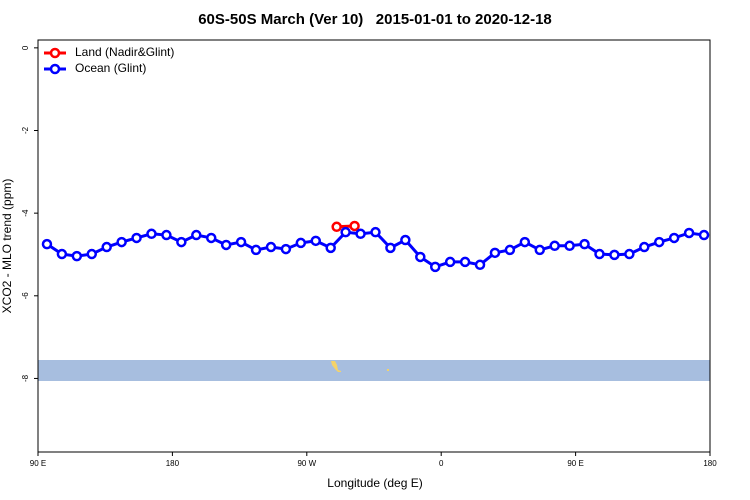  Describe the element at coordinates (124, 52) in the screenshot. I see `legend-label: Land (Nadir&Glint)` at that location.